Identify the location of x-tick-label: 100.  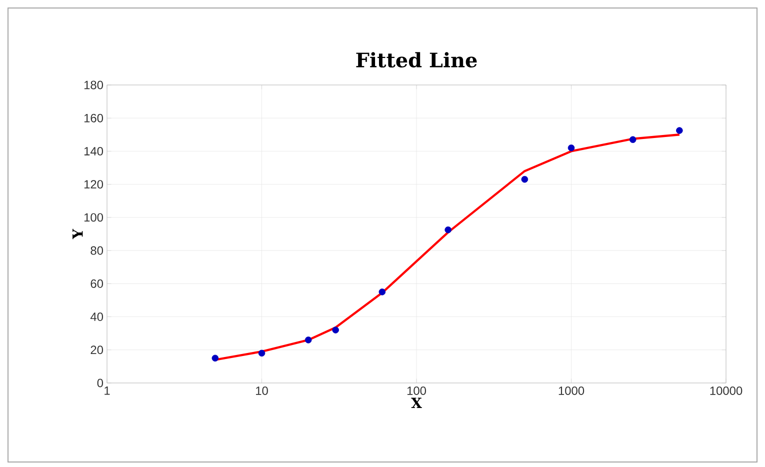
(416, 390).